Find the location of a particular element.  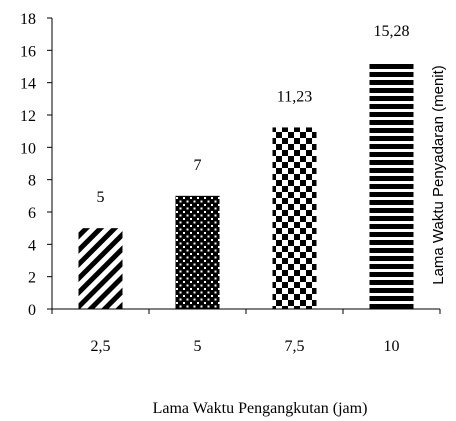

data-label-2: 7 is located at coordinates (198, 165).